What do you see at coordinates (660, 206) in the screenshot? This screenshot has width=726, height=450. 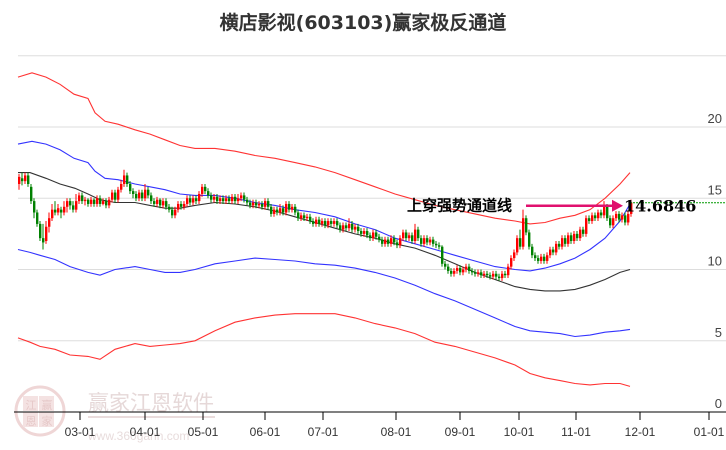 I see `annotation-value: 14.6846` at bounding box center [660, 206].